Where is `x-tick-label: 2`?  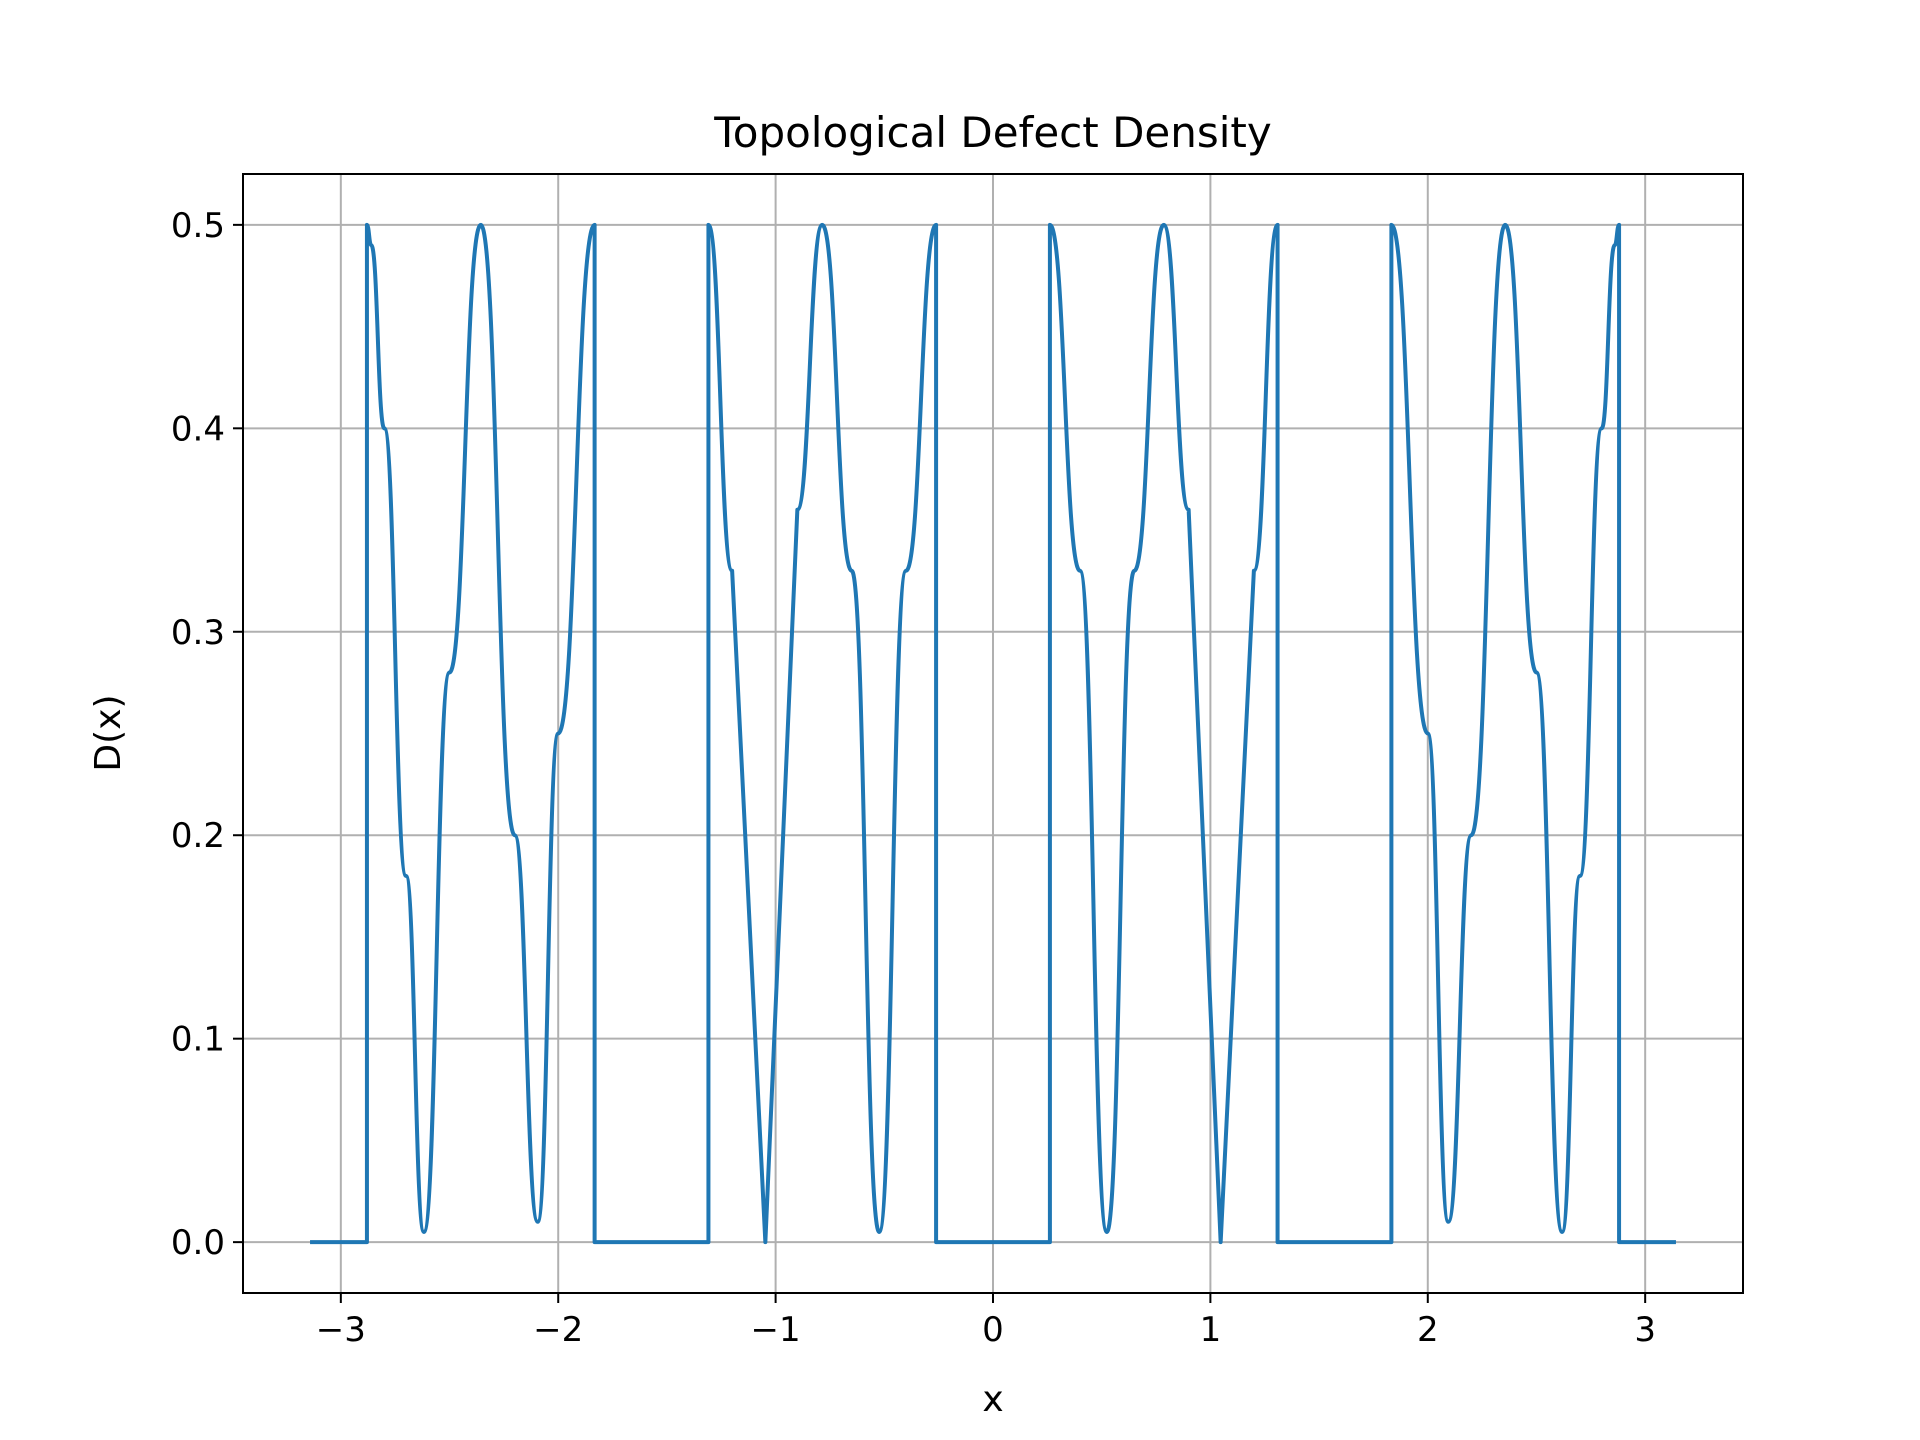
x-tick-label: 2 is located at coordinates (1428, 1330).